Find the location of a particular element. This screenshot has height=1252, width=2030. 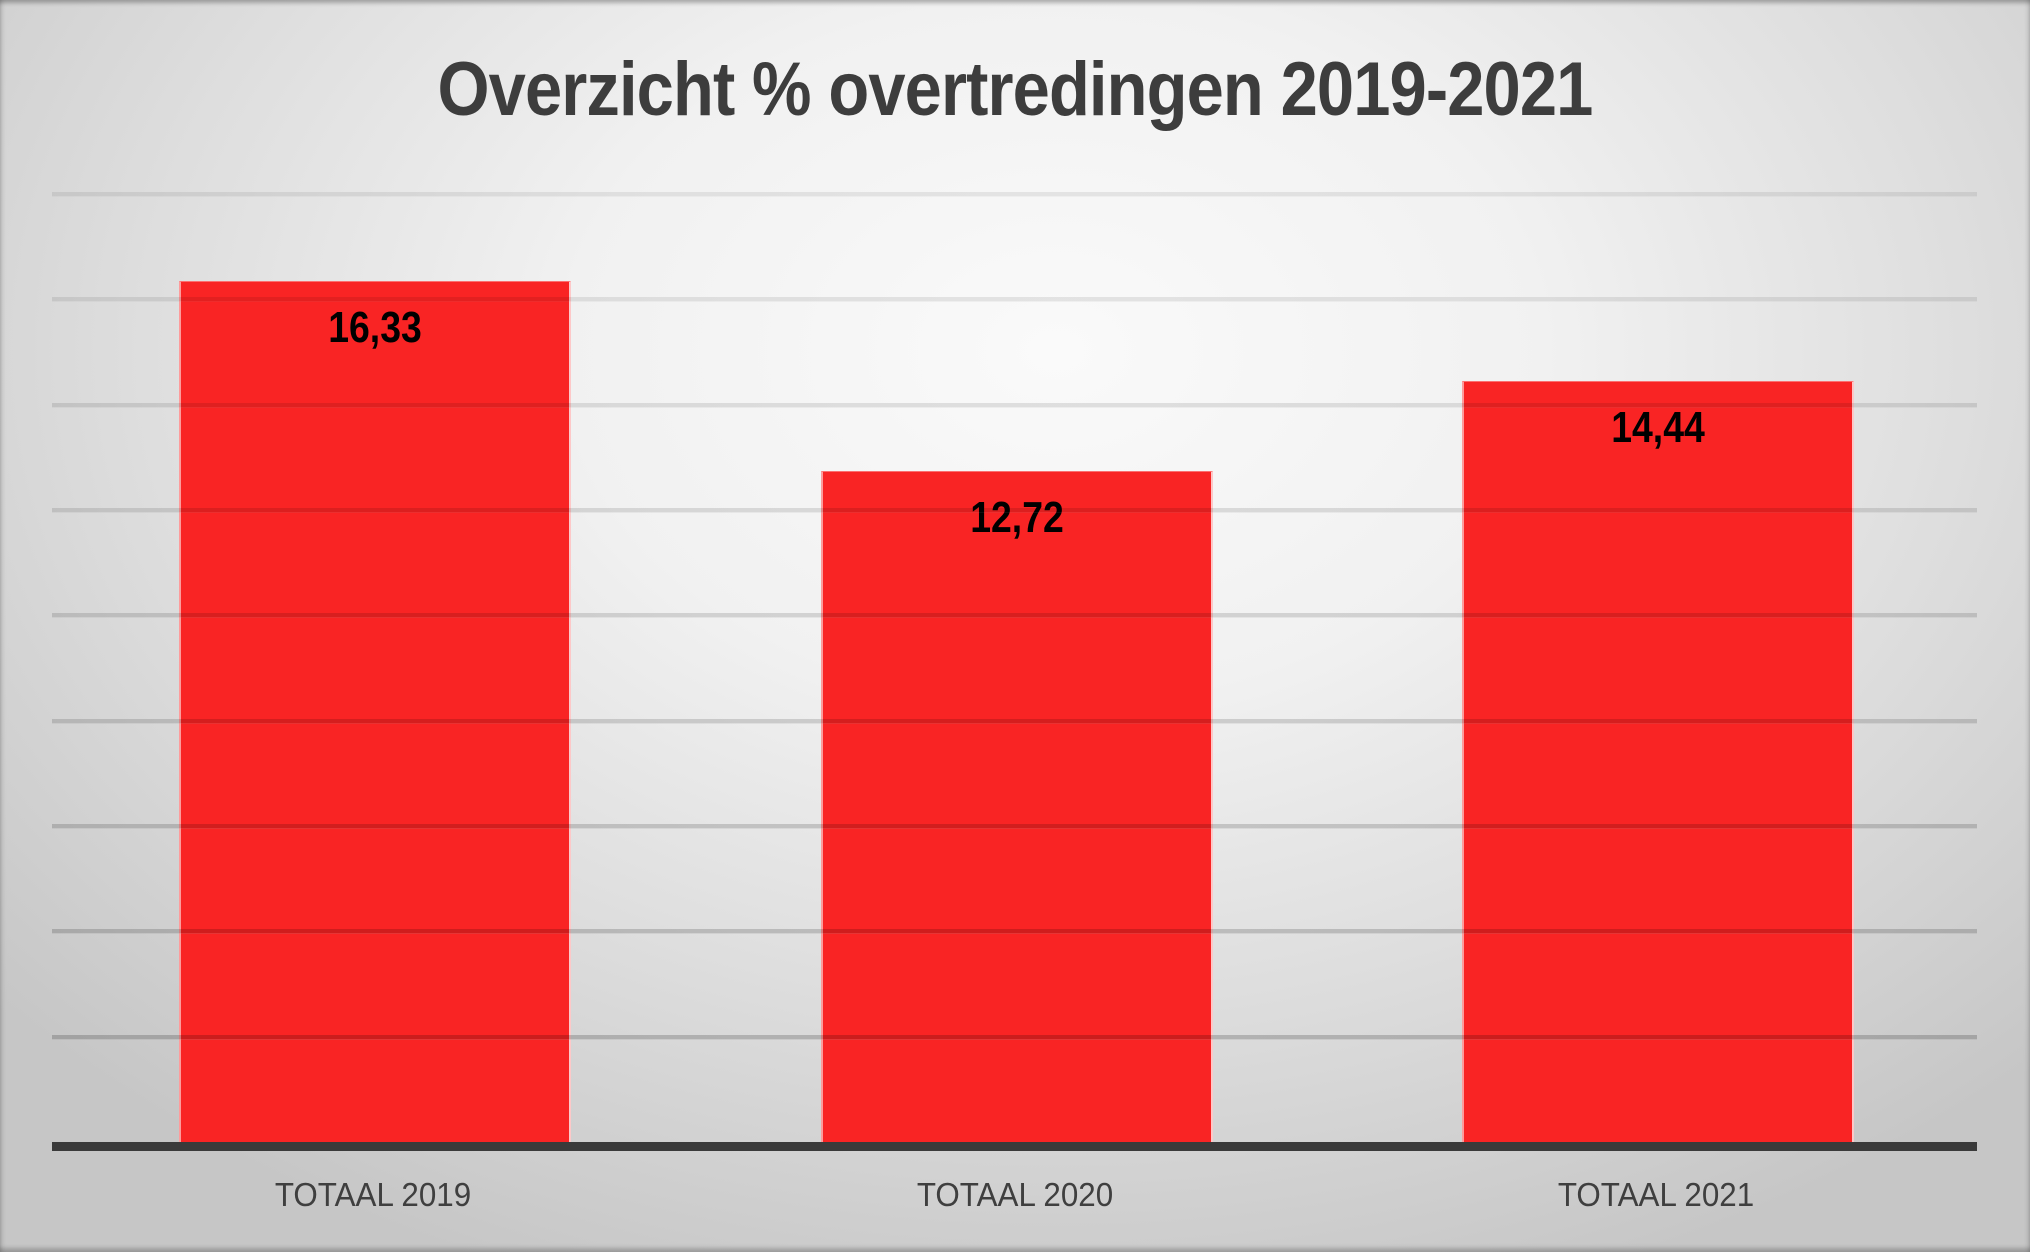

x-axis-label: TOTAAL 2021 is located at coordinates (1656, 1194).